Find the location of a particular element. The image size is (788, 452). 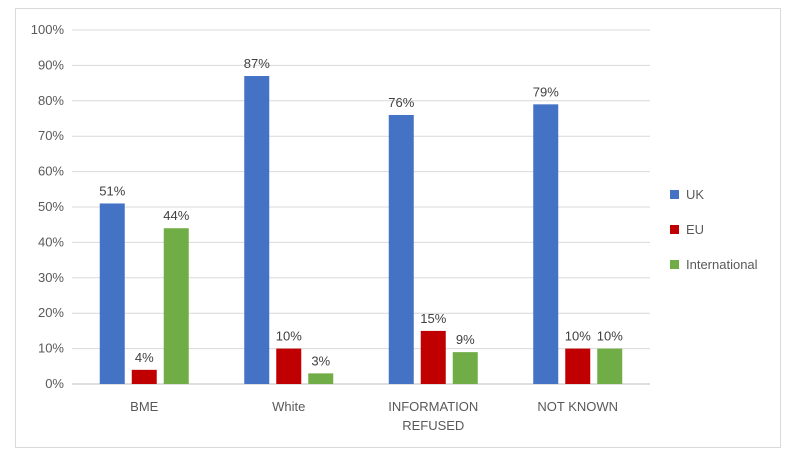

data-label: 3% is located at coordinates (320, 360).